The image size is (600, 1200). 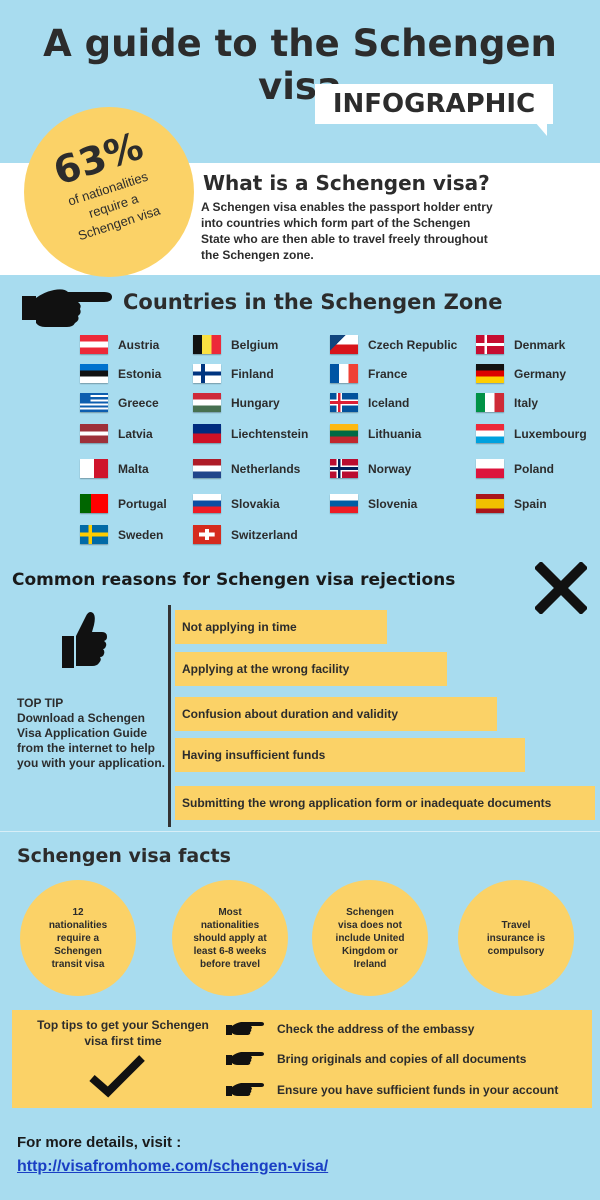 What do you see at coordinates (94, 534) in the screenshot?
I see `flag-sweden-icon` at bounding box center [94, 534].